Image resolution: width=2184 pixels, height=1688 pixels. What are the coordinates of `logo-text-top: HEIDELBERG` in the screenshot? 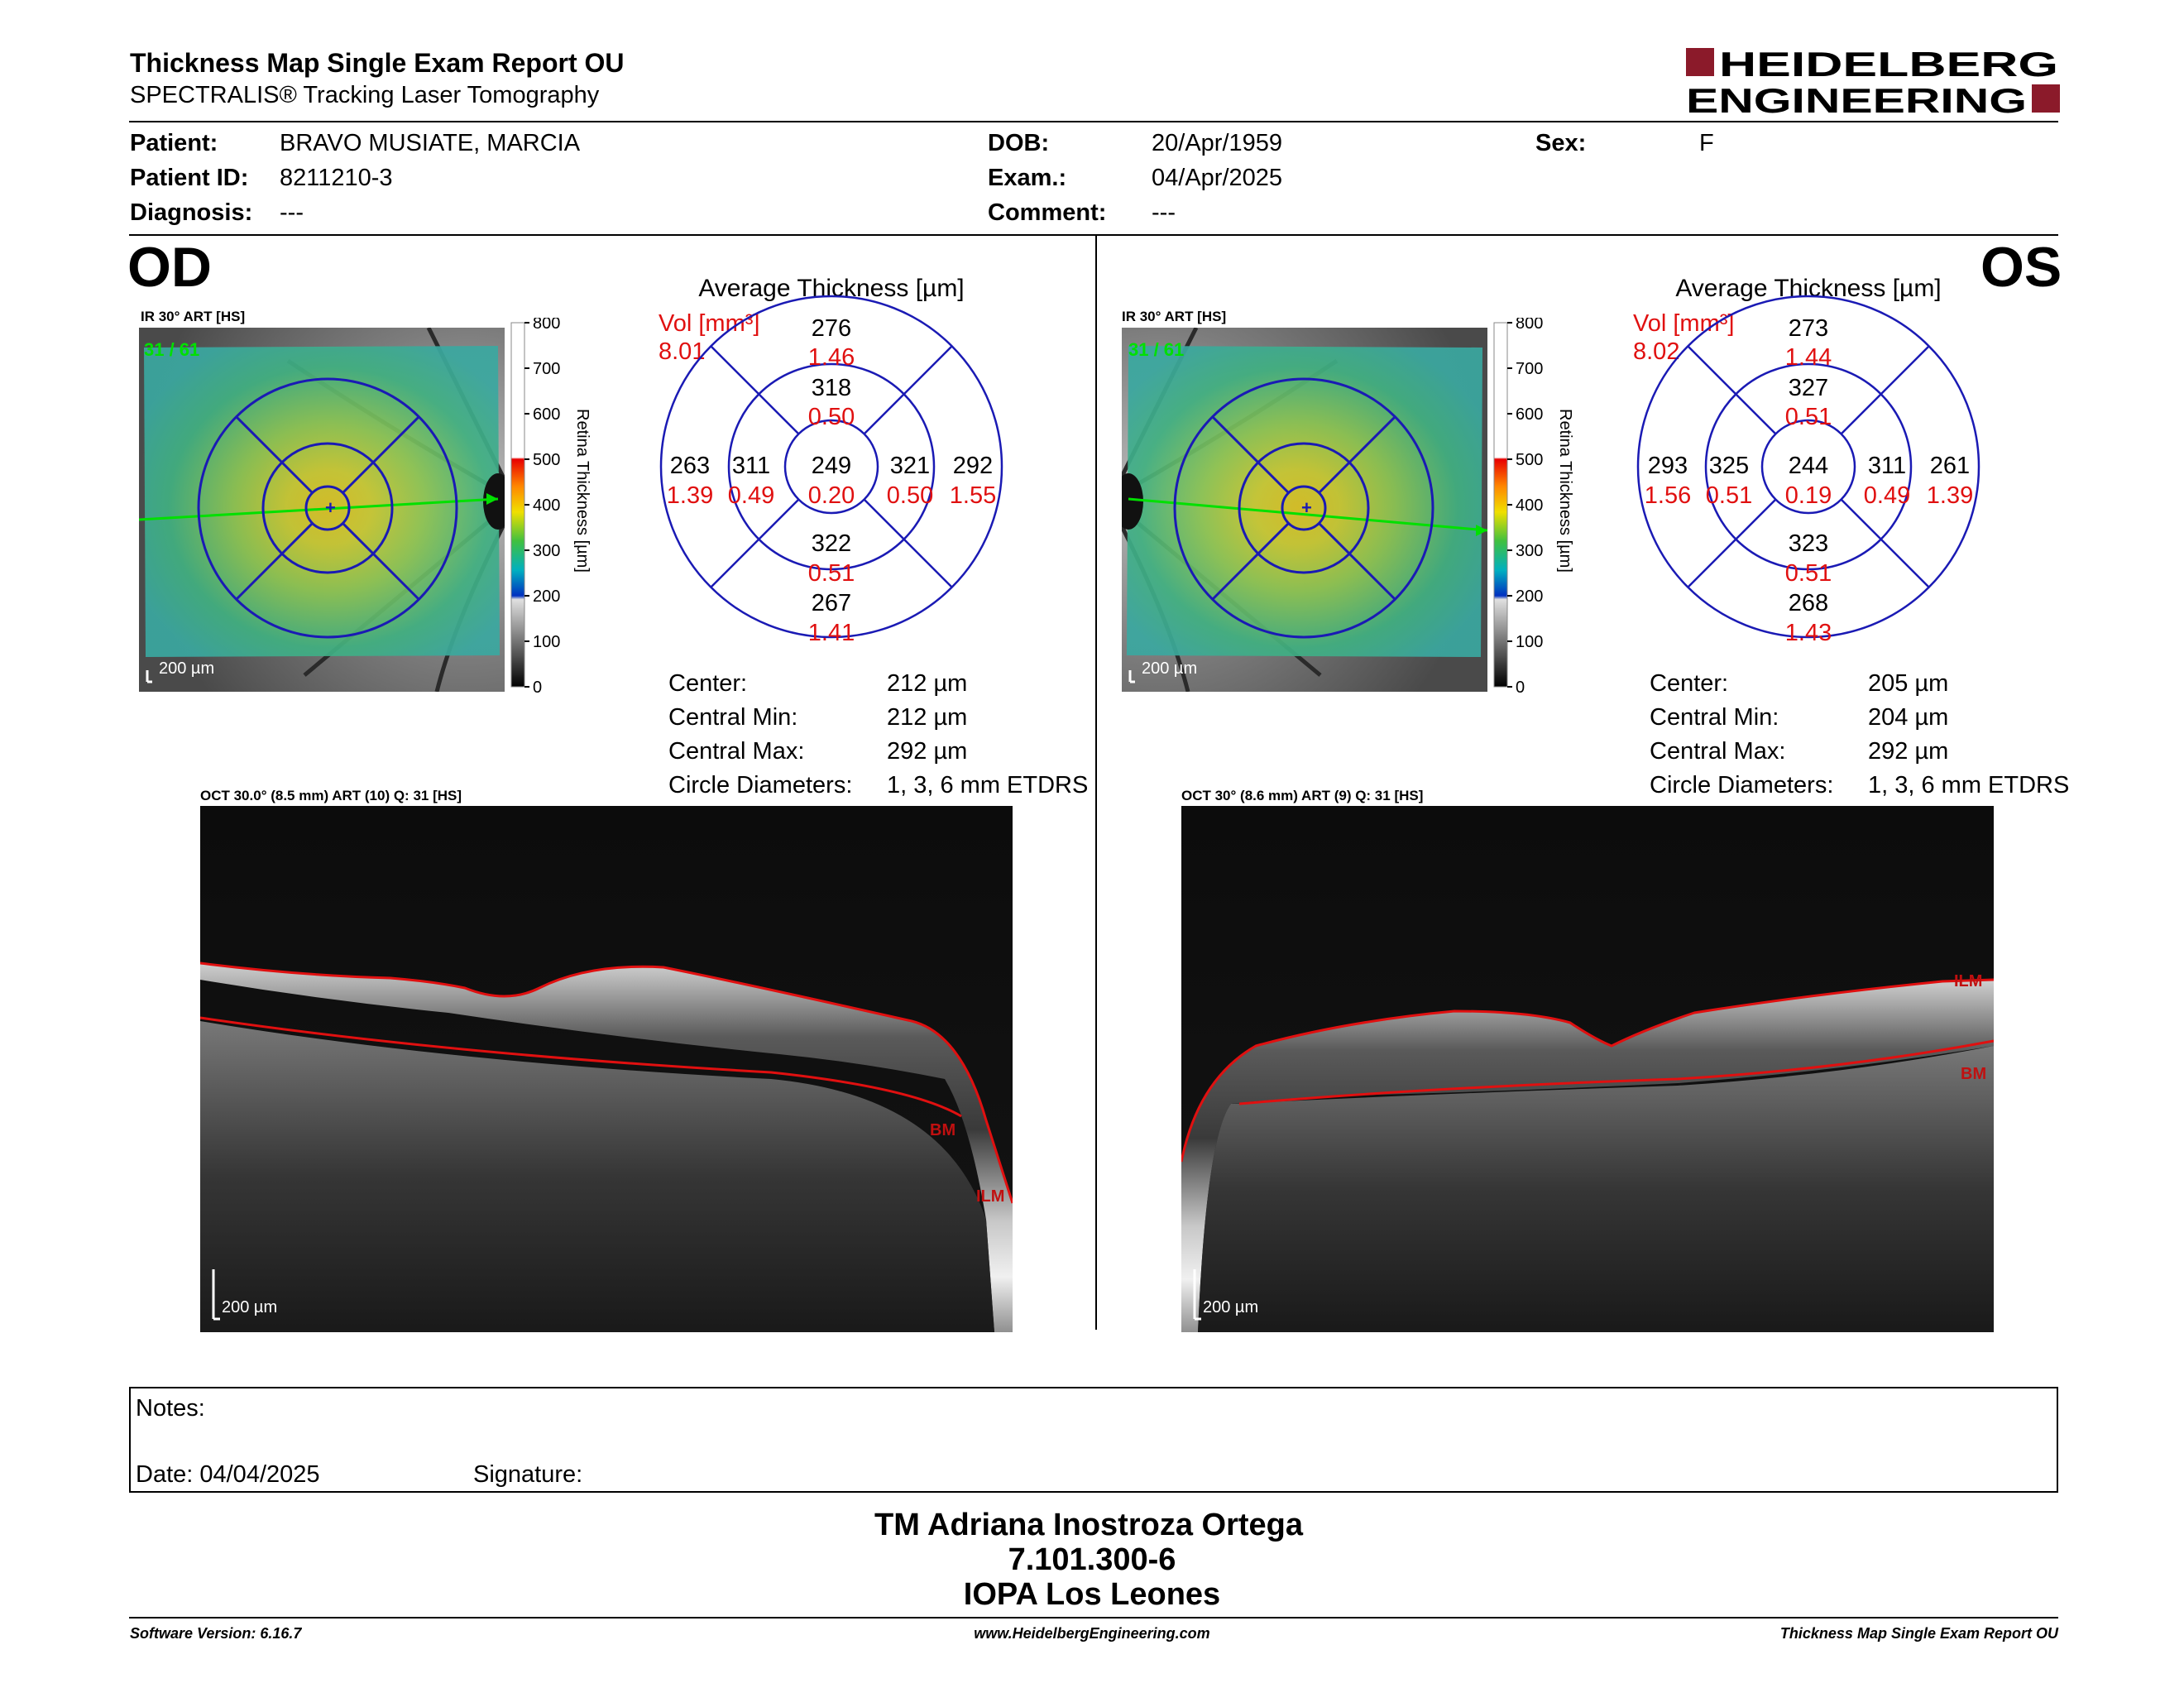 It's located at (1888, 64).